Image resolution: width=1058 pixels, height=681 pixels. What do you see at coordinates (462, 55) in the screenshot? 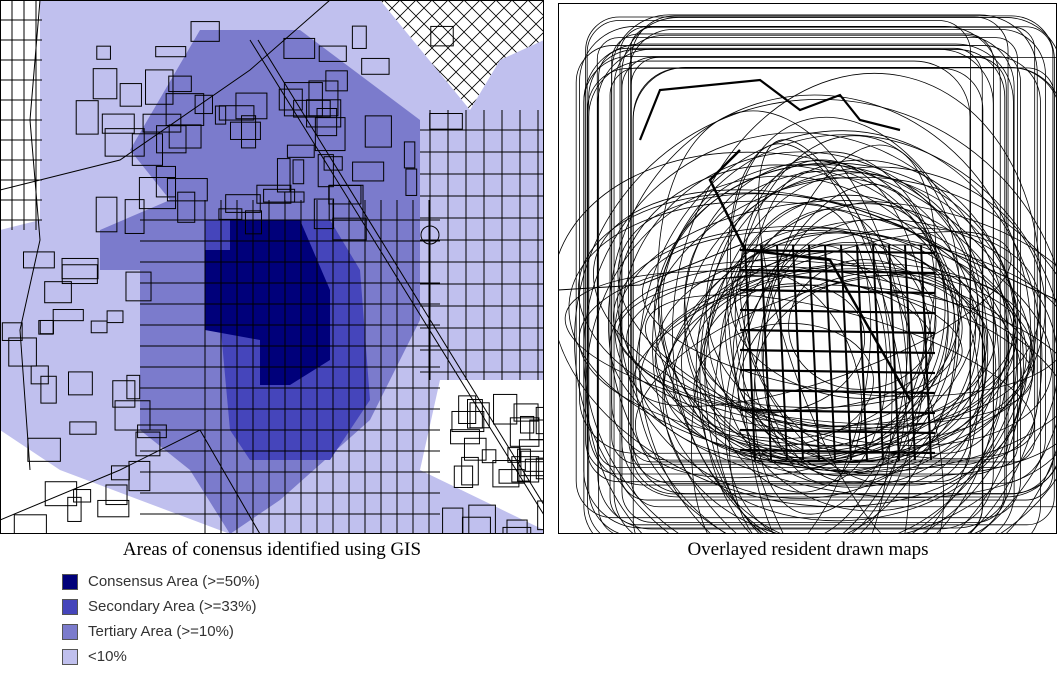
I see `hatched-area` at bounding box center [462, 55].